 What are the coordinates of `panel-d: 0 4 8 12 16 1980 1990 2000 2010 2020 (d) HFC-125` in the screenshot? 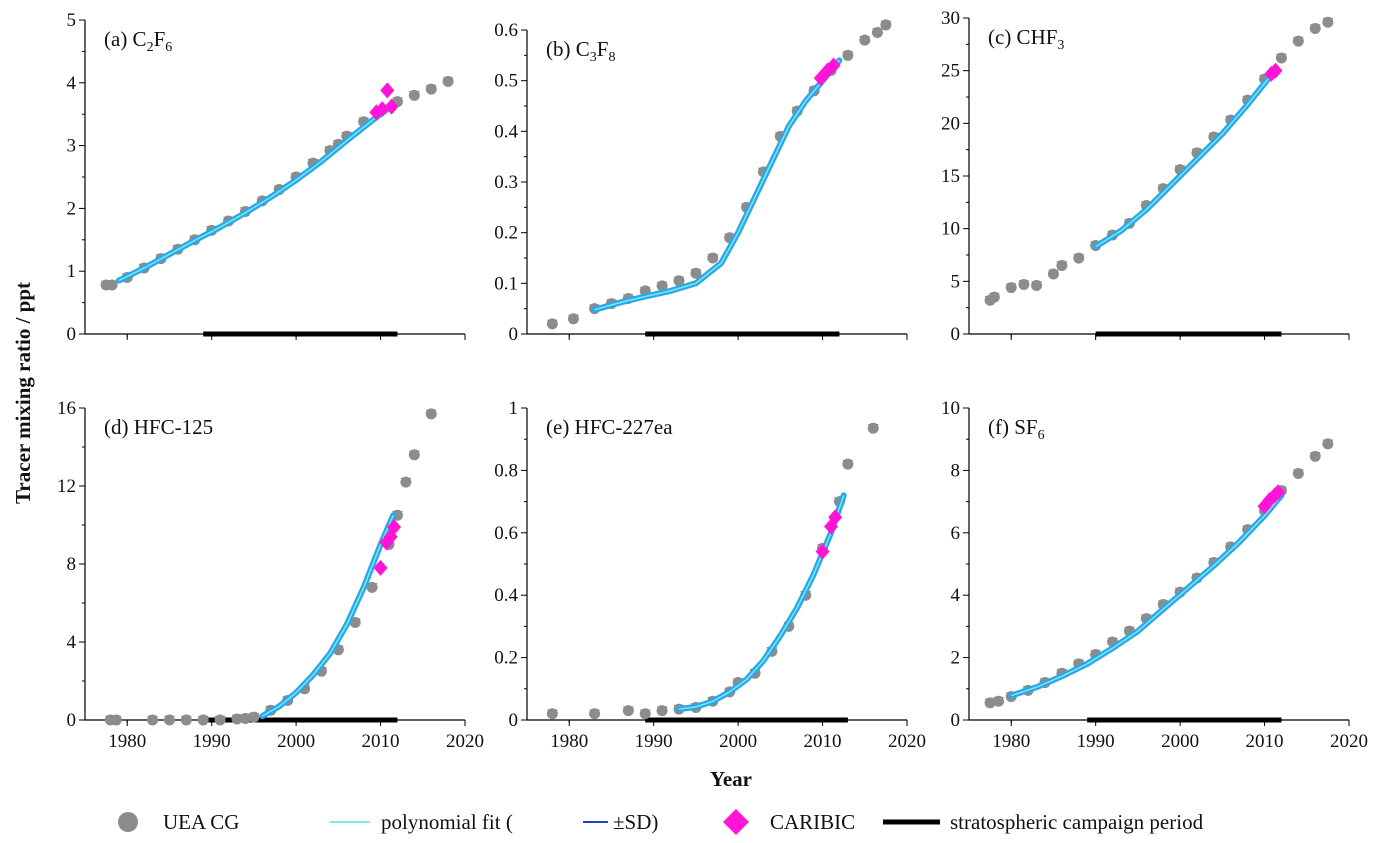 It's located at (270, 575).